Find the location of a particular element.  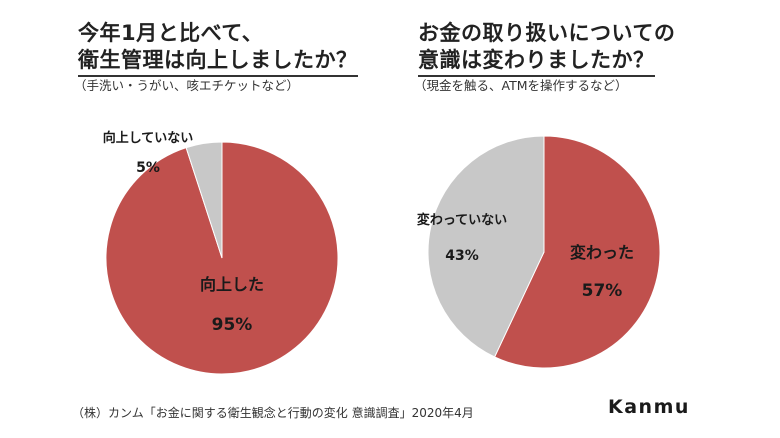

slice-value-0-1: 5% is located at coordinates (148, 168).